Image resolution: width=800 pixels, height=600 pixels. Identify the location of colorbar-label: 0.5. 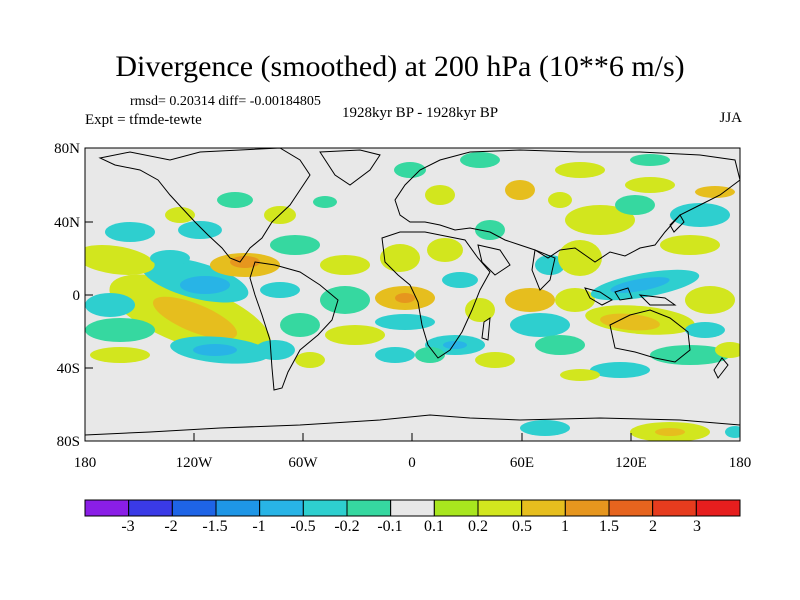
(522, 526).